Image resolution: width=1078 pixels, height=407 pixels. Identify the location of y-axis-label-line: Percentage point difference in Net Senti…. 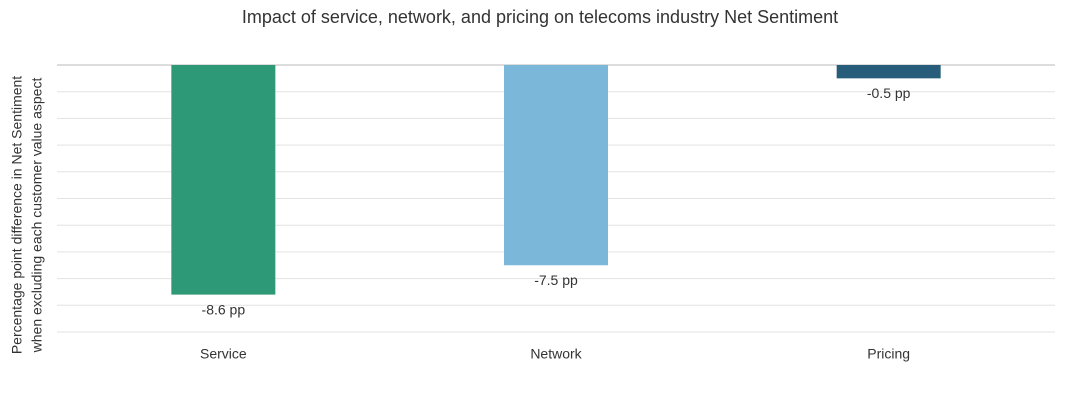
(17, 215).